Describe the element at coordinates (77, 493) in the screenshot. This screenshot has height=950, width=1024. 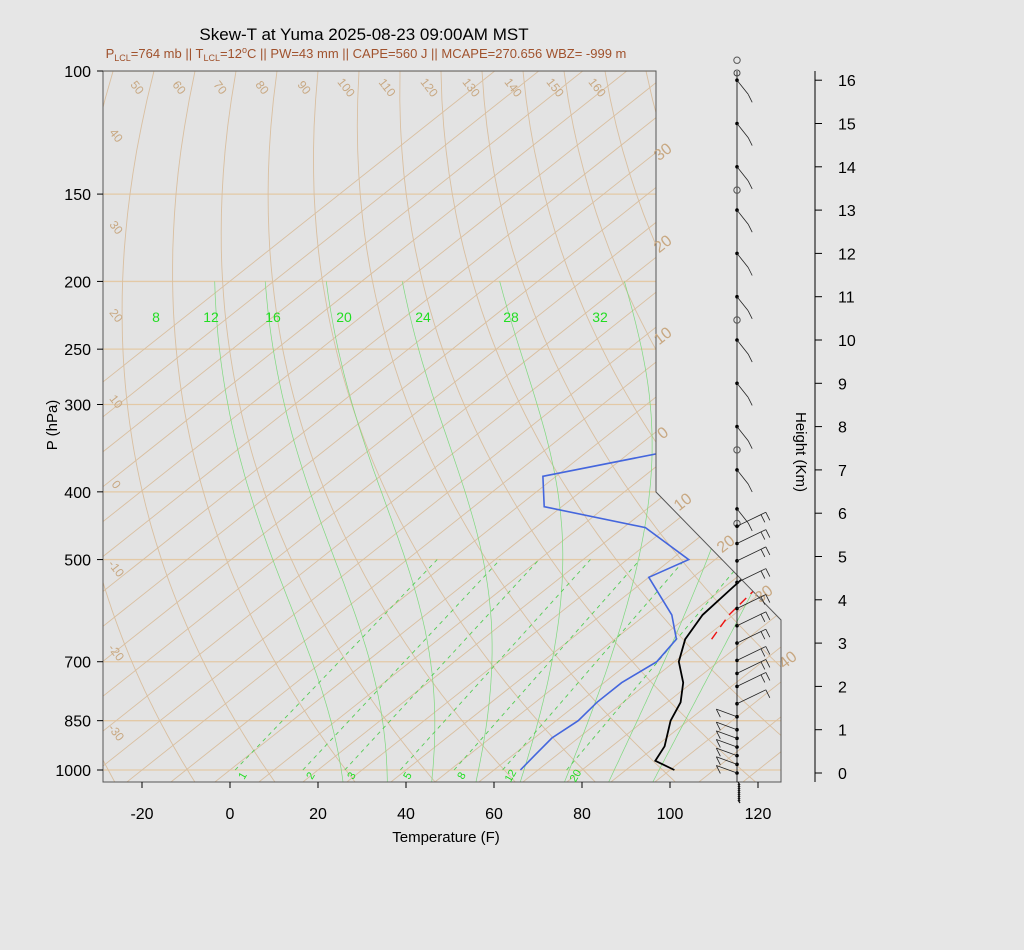
I see `p-tick-label: 400` at that location.